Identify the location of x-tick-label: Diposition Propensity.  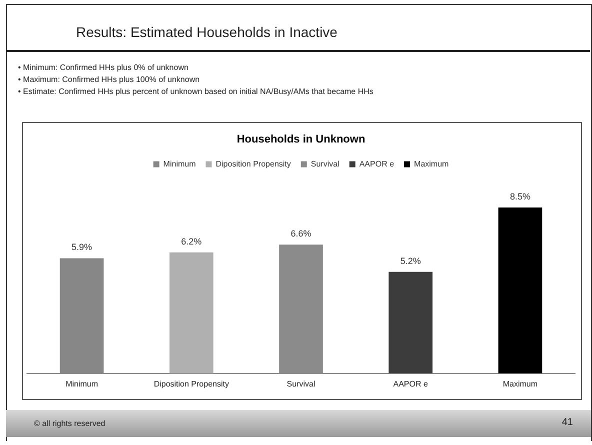
(191, 383).